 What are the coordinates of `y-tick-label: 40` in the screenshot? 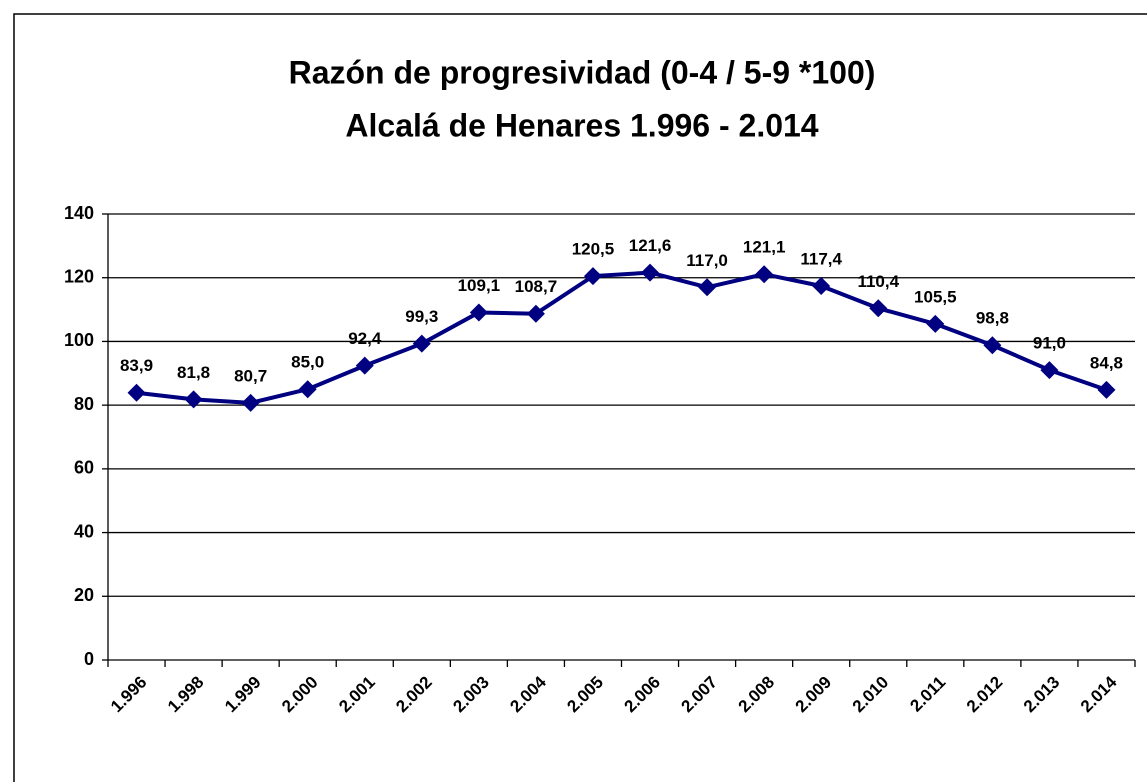 It's located at (84, 531).